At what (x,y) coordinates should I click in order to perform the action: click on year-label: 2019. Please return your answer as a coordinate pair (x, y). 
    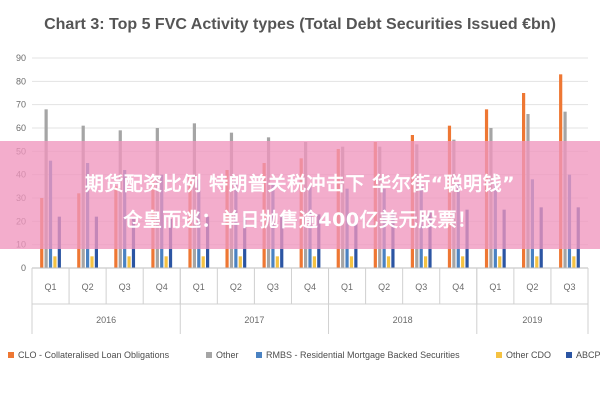
    Looking at the image, I should click on (532, 320).